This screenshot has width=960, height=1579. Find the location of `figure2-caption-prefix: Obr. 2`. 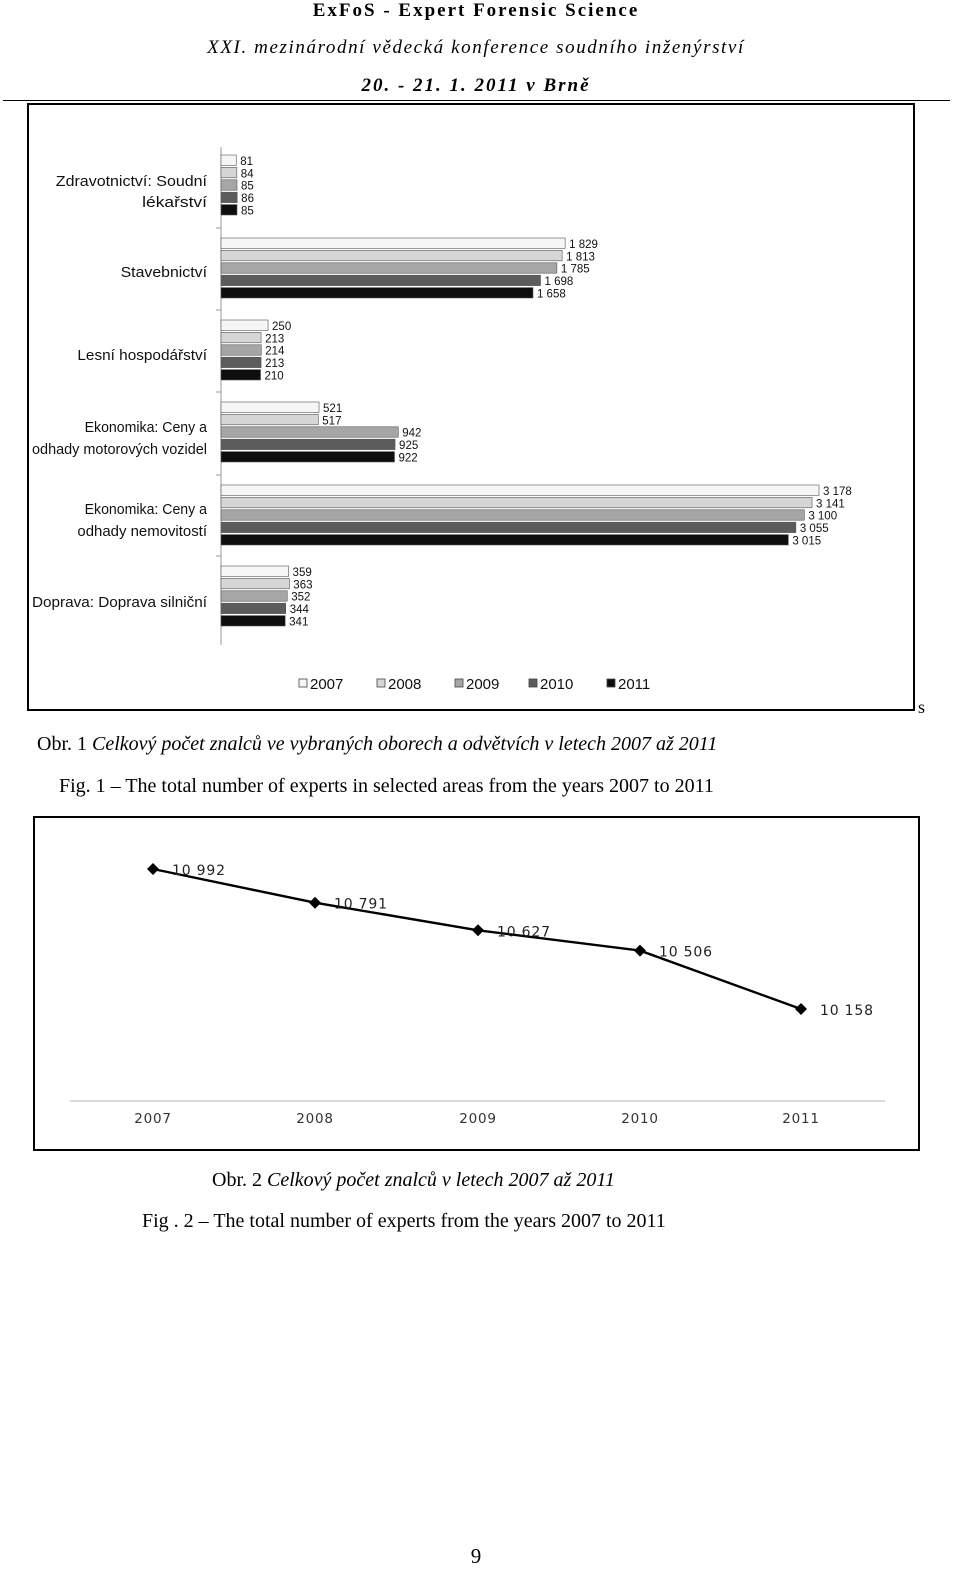

figure2-caption-prefix: Obr. 2 is located at coordinates (237, 1180).